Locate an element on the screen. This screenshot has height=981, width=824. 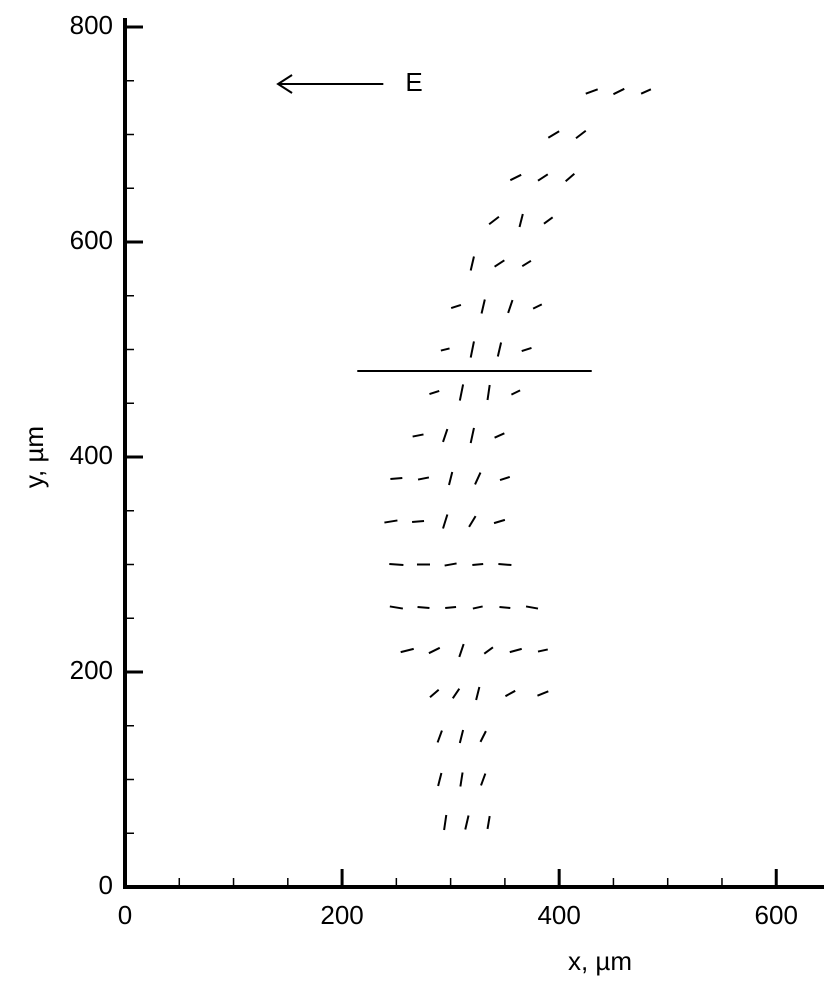
y-axis-label: y, µm is located at coordinates (34, 457).